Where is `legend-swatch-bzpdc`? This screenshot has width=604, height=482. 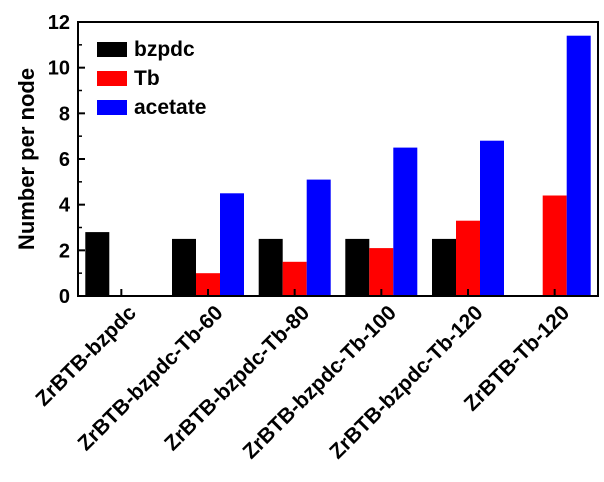
legend-swatch-bzpdc is located at coordinates (112, 49).